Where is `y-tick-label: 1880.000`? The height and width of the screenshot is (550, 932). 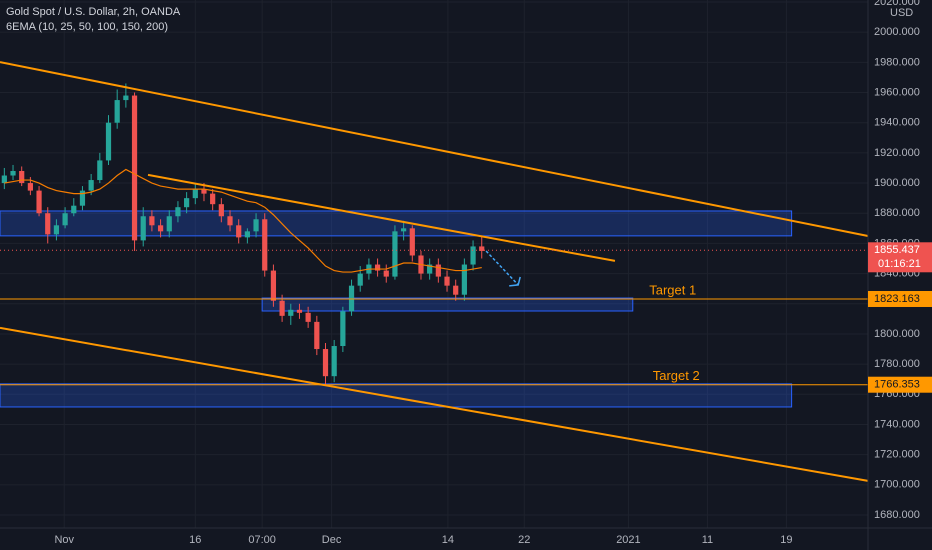
y-tick-label: 1880.000 is located at coordinates (897, 213).